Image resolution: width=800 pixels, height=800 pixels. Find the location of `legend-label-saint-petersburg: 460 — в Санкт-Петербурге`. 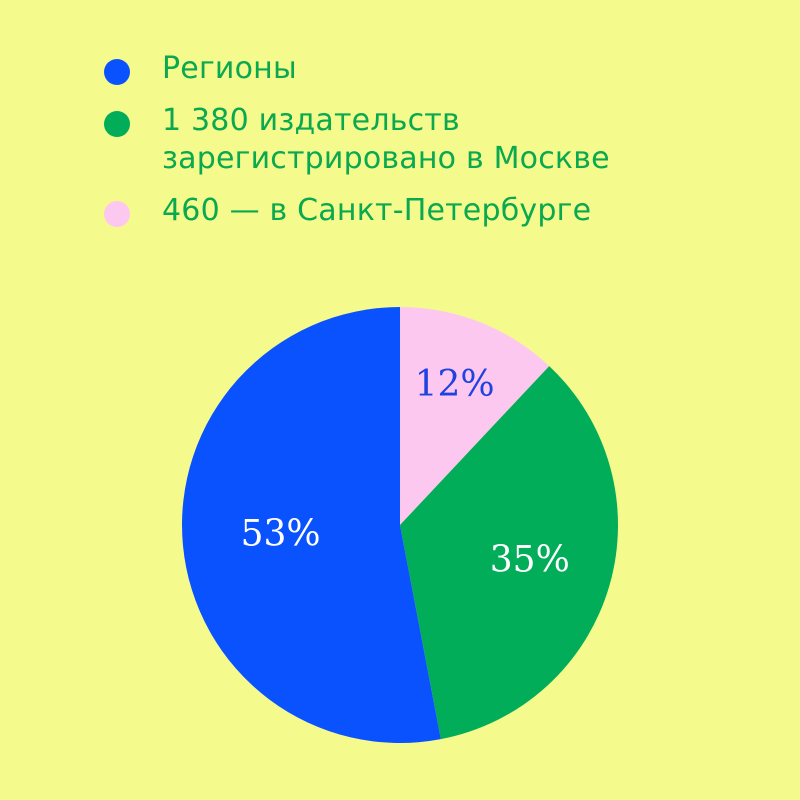

legend-label-saint-petersburg: 460 — в Санкт-Петербурге is located at coordinates (377, 210).